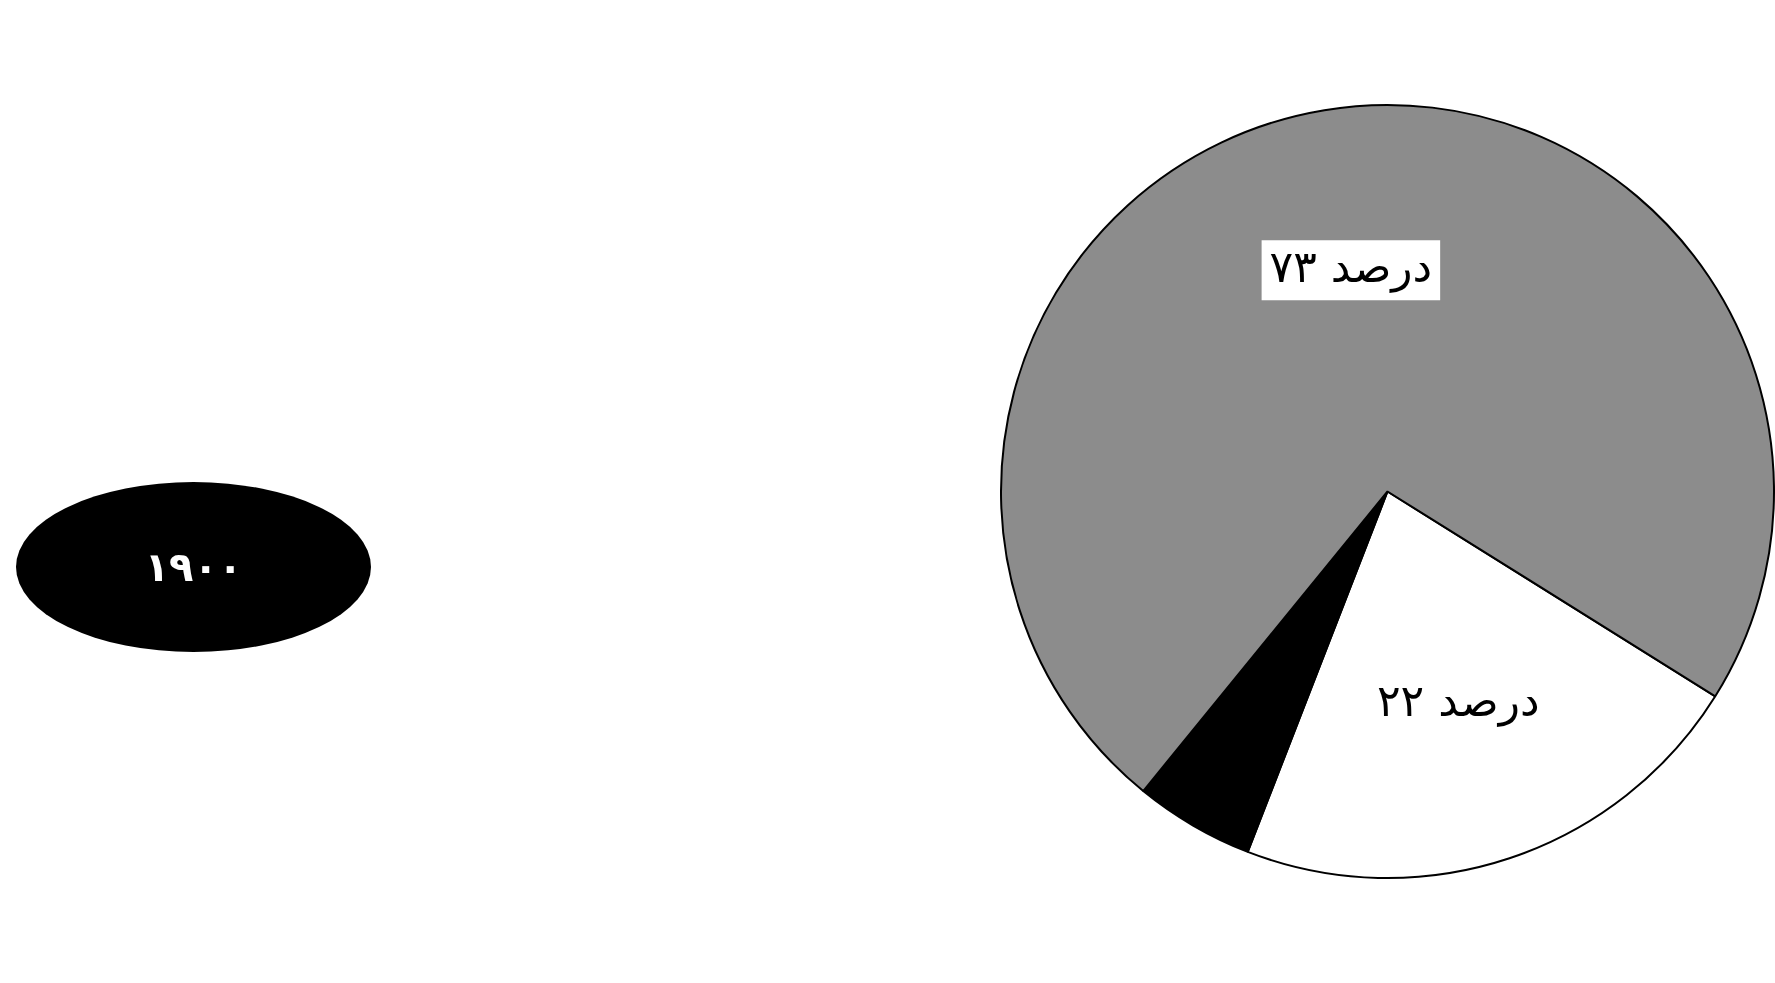  Describe the element at coordinates (193, 567) in the screenshot. I see `text: ۱۹۰۰` at that location.